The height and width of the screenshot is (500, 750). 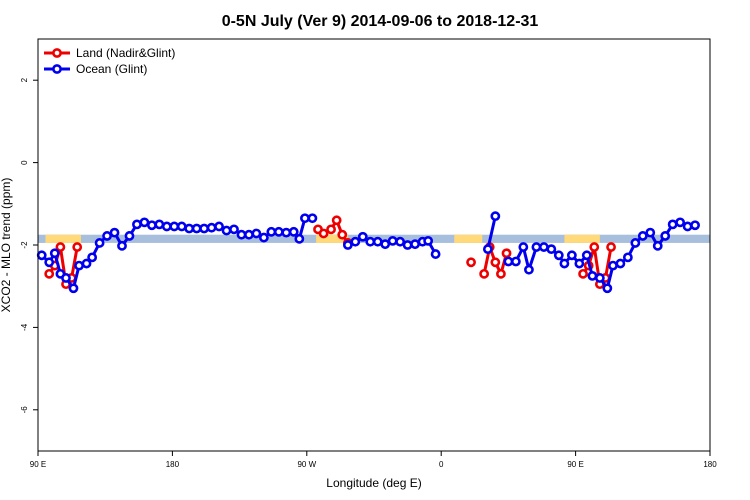 What do you see at coordinates (173, 464) in the screenshot?
I see `x-tick-label: 180` at bounding box center [173, 464].